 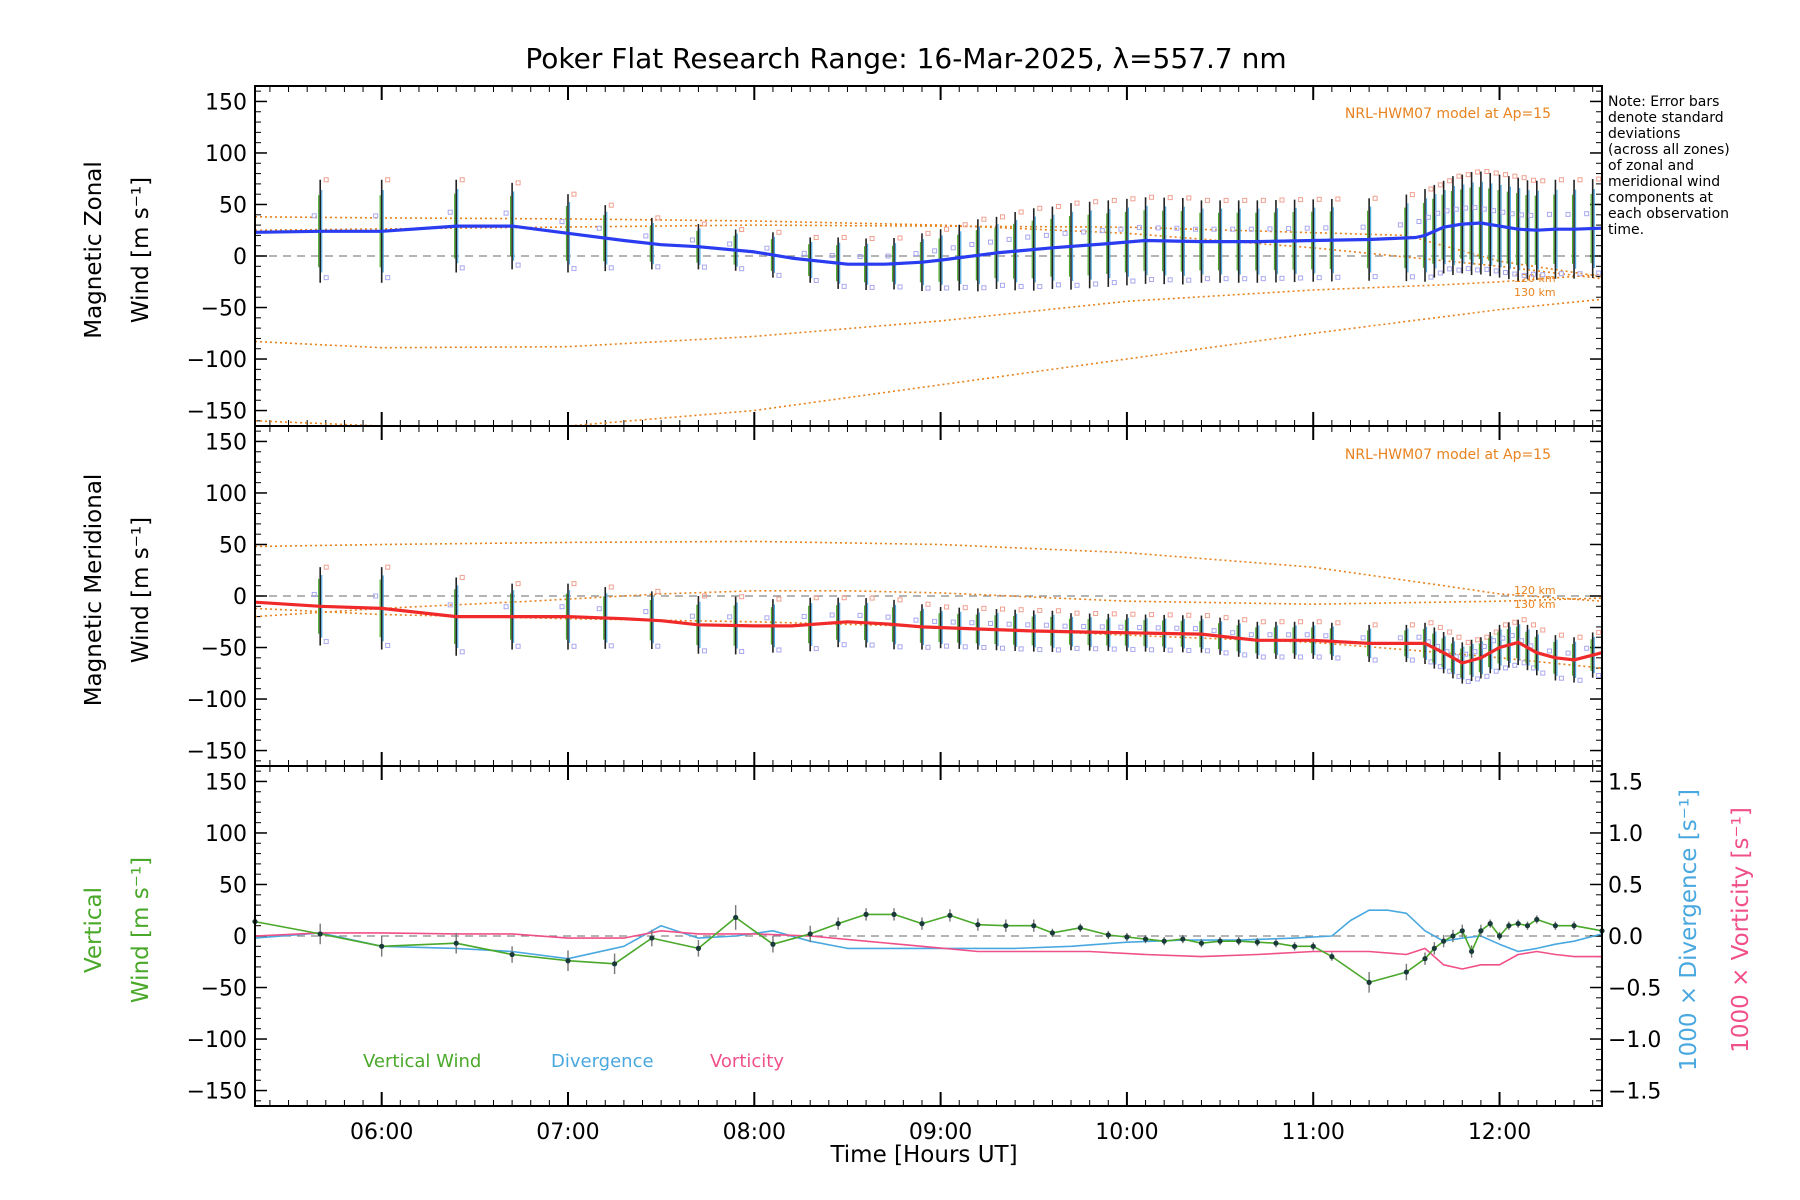 What do you see at coordinates (928, 632) in the screenshot?
I see `meridional-wind-line` at bounding box center [928, 632].